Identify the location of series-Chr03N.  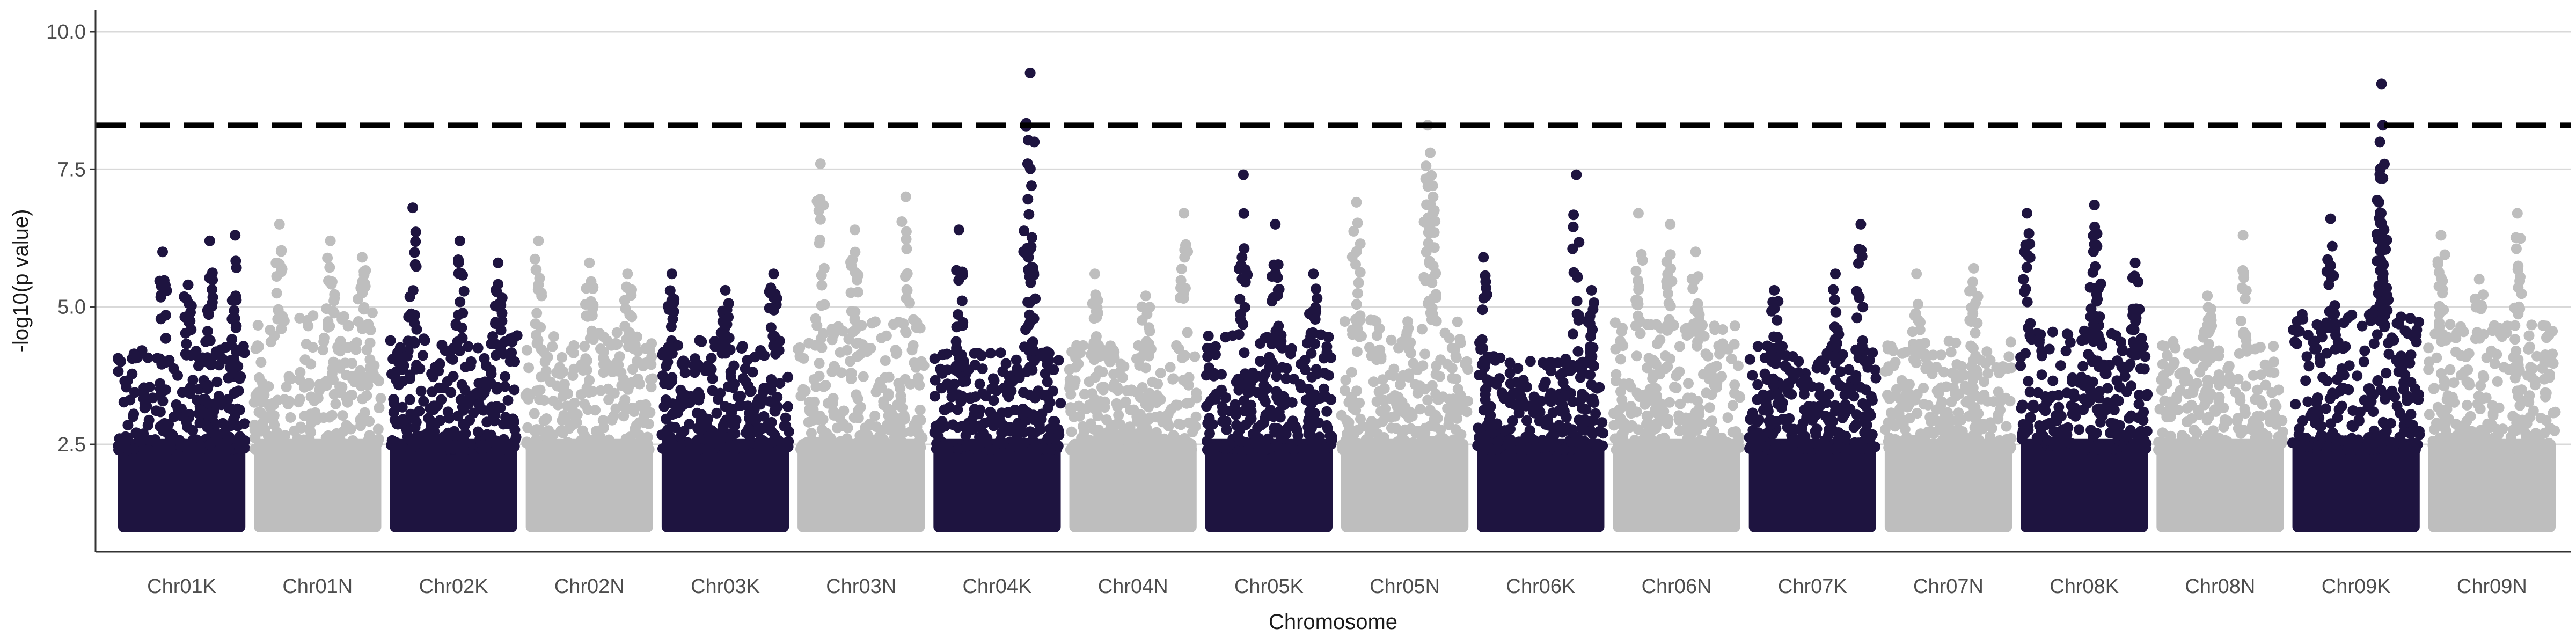
(861, 345).